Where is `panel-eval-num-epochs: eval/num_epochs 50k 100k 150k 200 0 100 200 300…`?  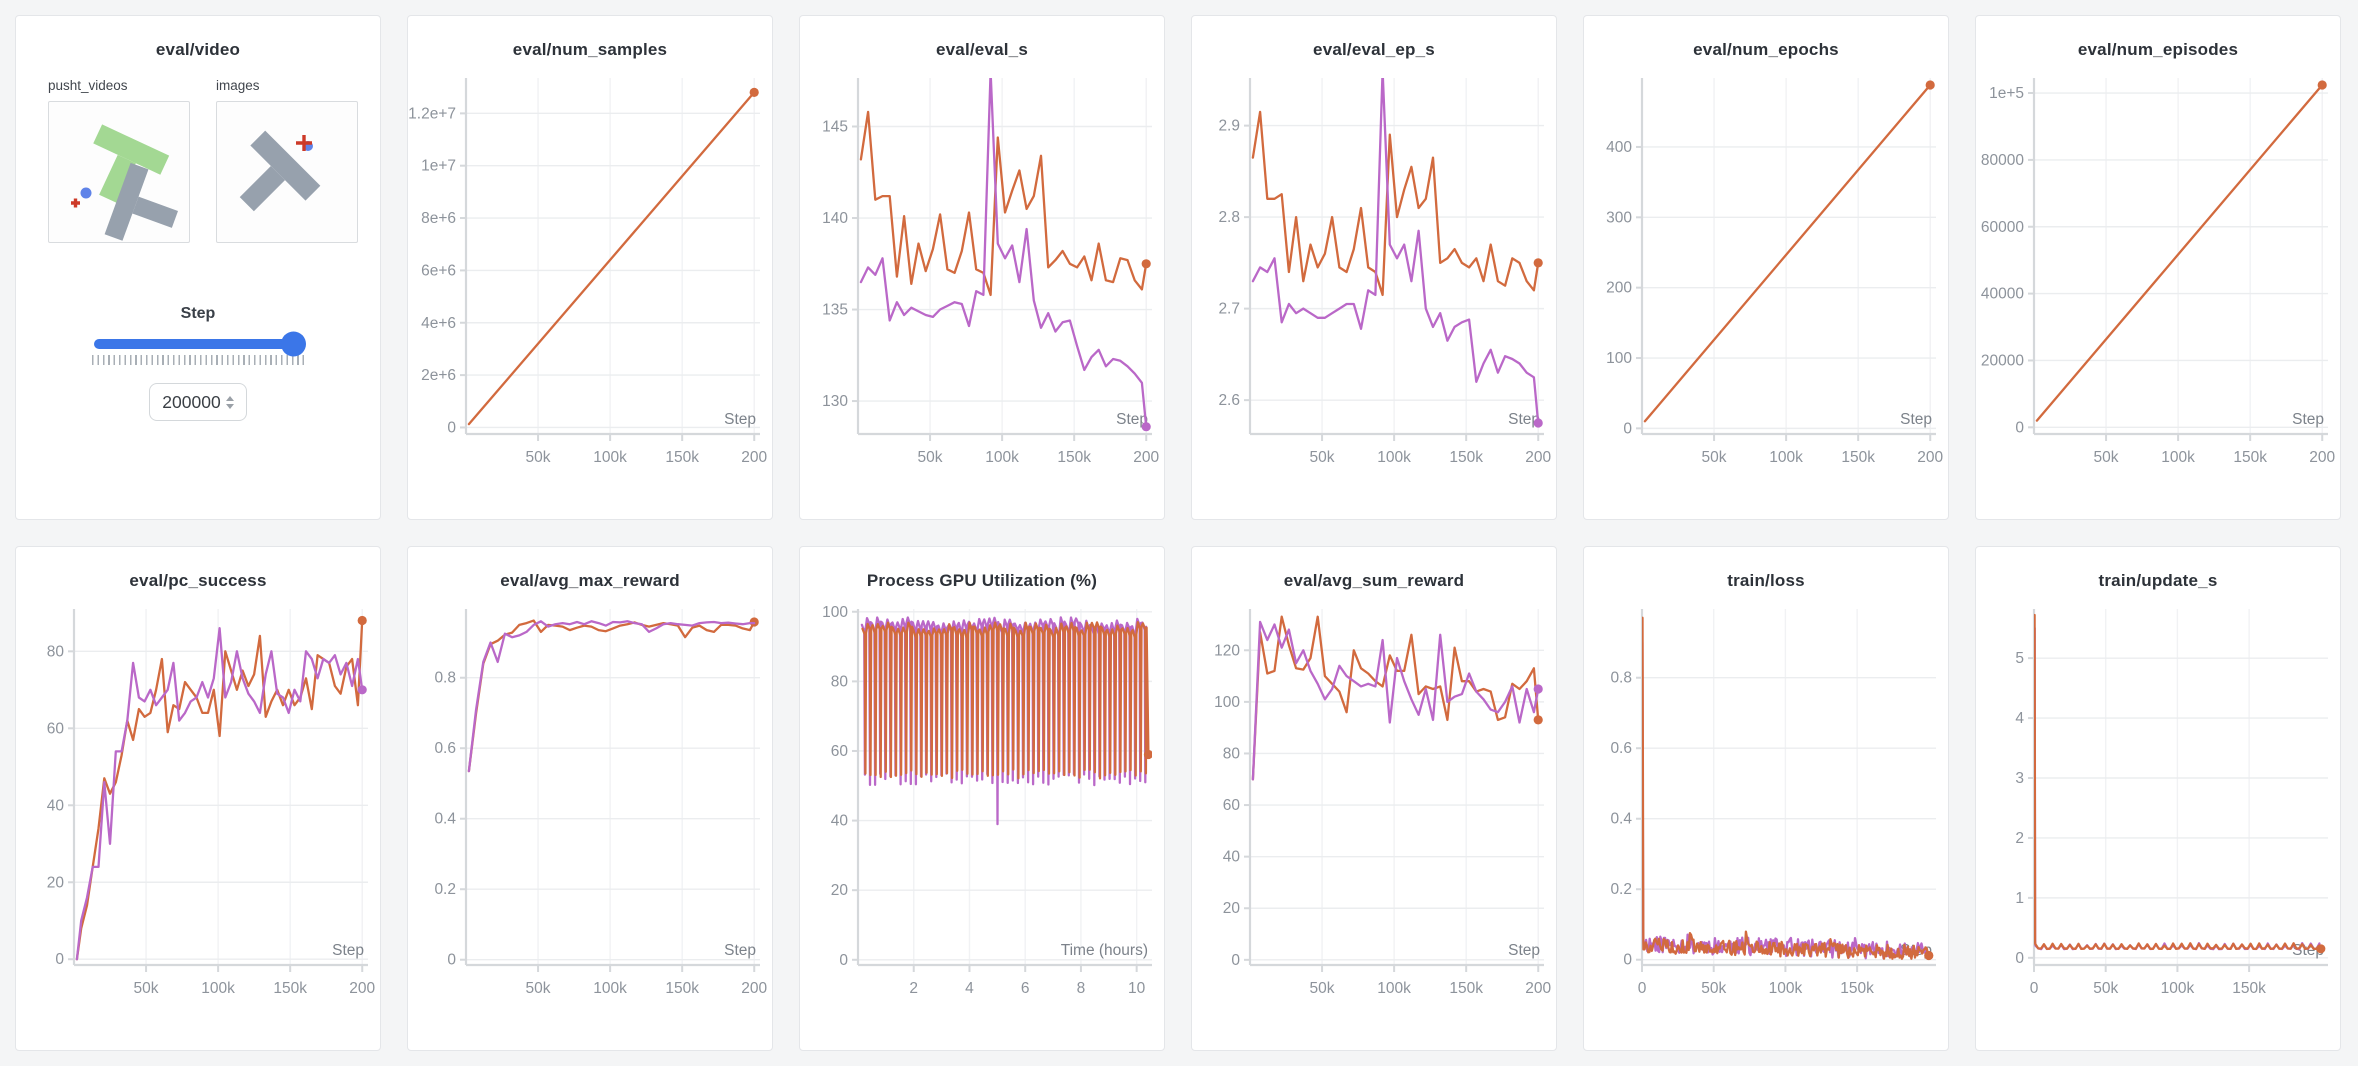 panel-eval-num-epochs: eval/num_epochs 50k 100k 150k 200 0 100 200 300… is located at coordinates (1766, 267).